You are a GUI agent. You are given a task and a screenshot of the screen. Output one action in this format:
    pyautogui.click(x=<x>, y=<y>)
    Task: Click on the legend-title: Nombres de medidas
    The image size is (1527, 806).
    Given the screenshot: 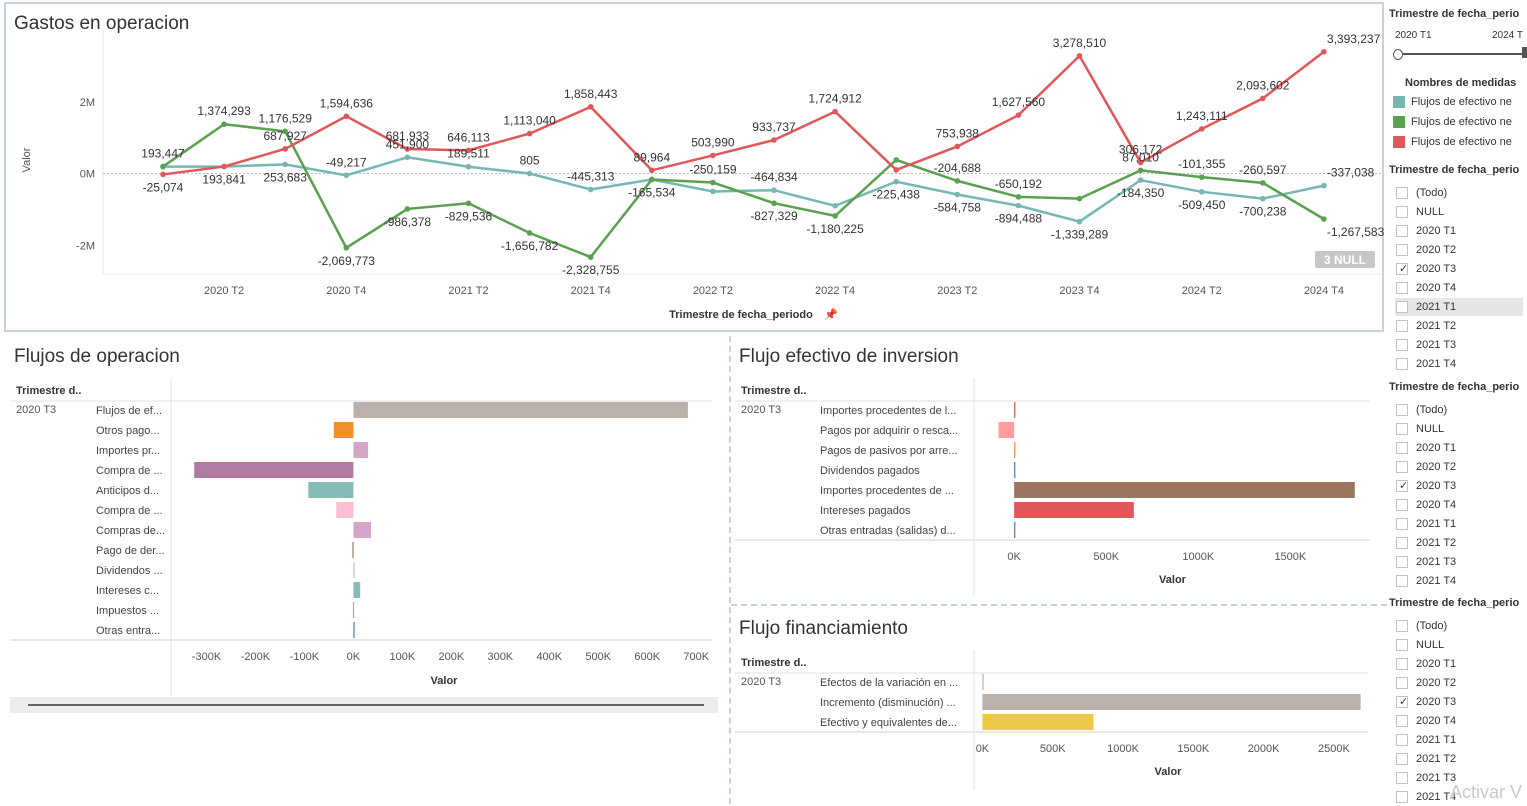 What is the action you would take?
    pyautogui.click(x=1461, y=83)
    